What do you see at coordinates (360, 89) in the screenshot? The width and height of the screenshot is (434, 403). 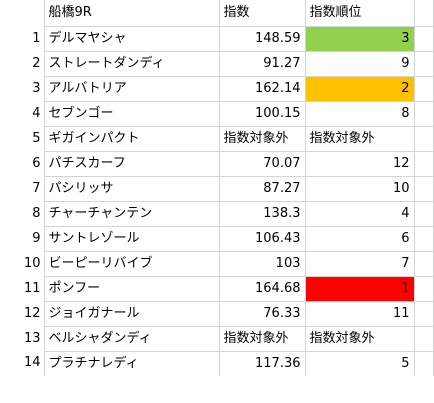 I see `rank-cell: 2` at bounding box center [360, 89].